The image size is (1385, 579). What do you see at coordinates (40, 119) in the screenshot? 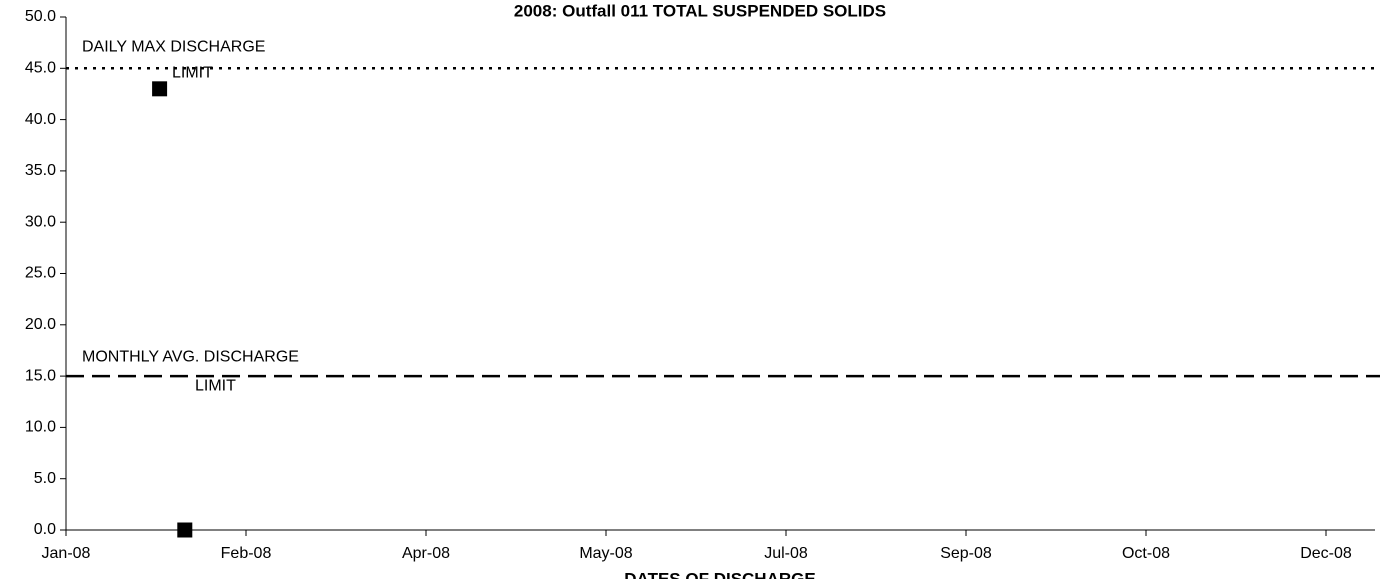
I see `y-tick-label: 40.0` at bounding box center [40, 119].